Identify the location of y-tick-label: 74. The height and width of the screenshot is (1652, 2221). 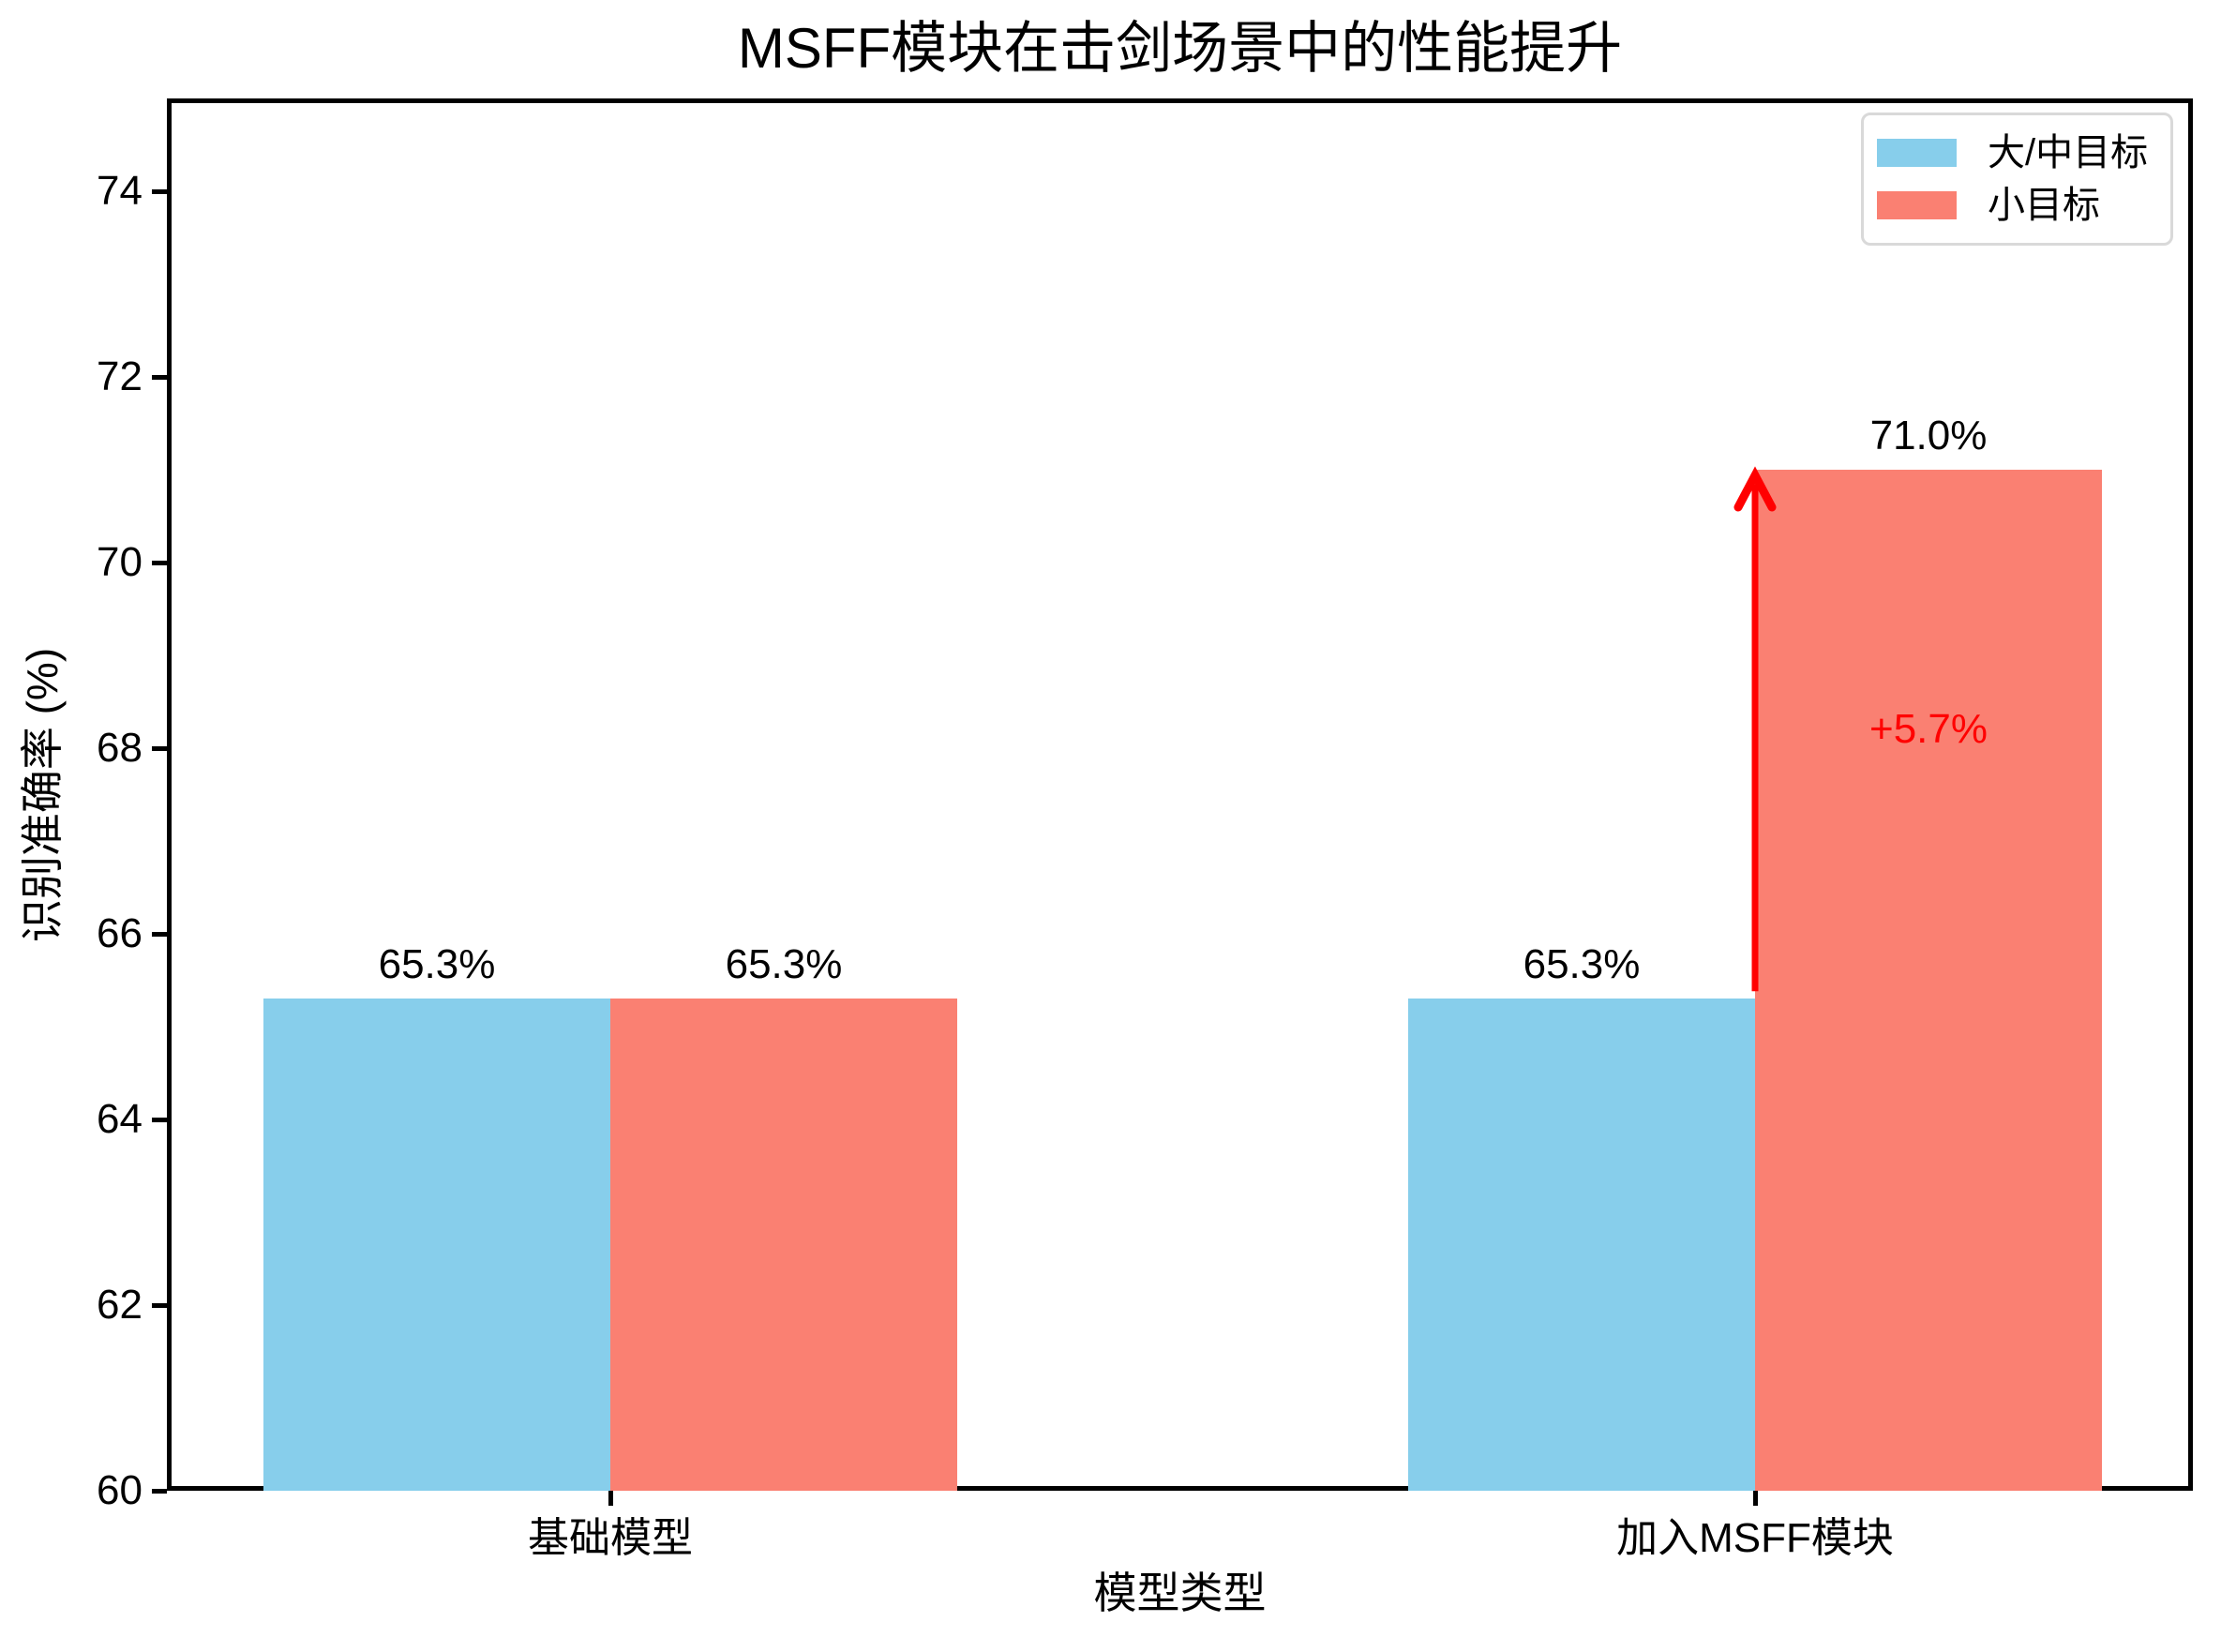
(120, 191).